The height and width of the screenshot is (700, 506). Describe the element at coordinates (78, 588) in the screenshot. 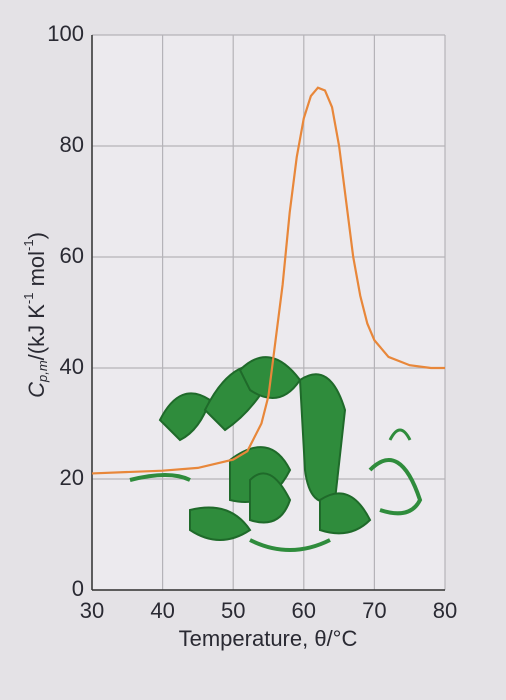

I see `y-tick-label: 0` at that location.